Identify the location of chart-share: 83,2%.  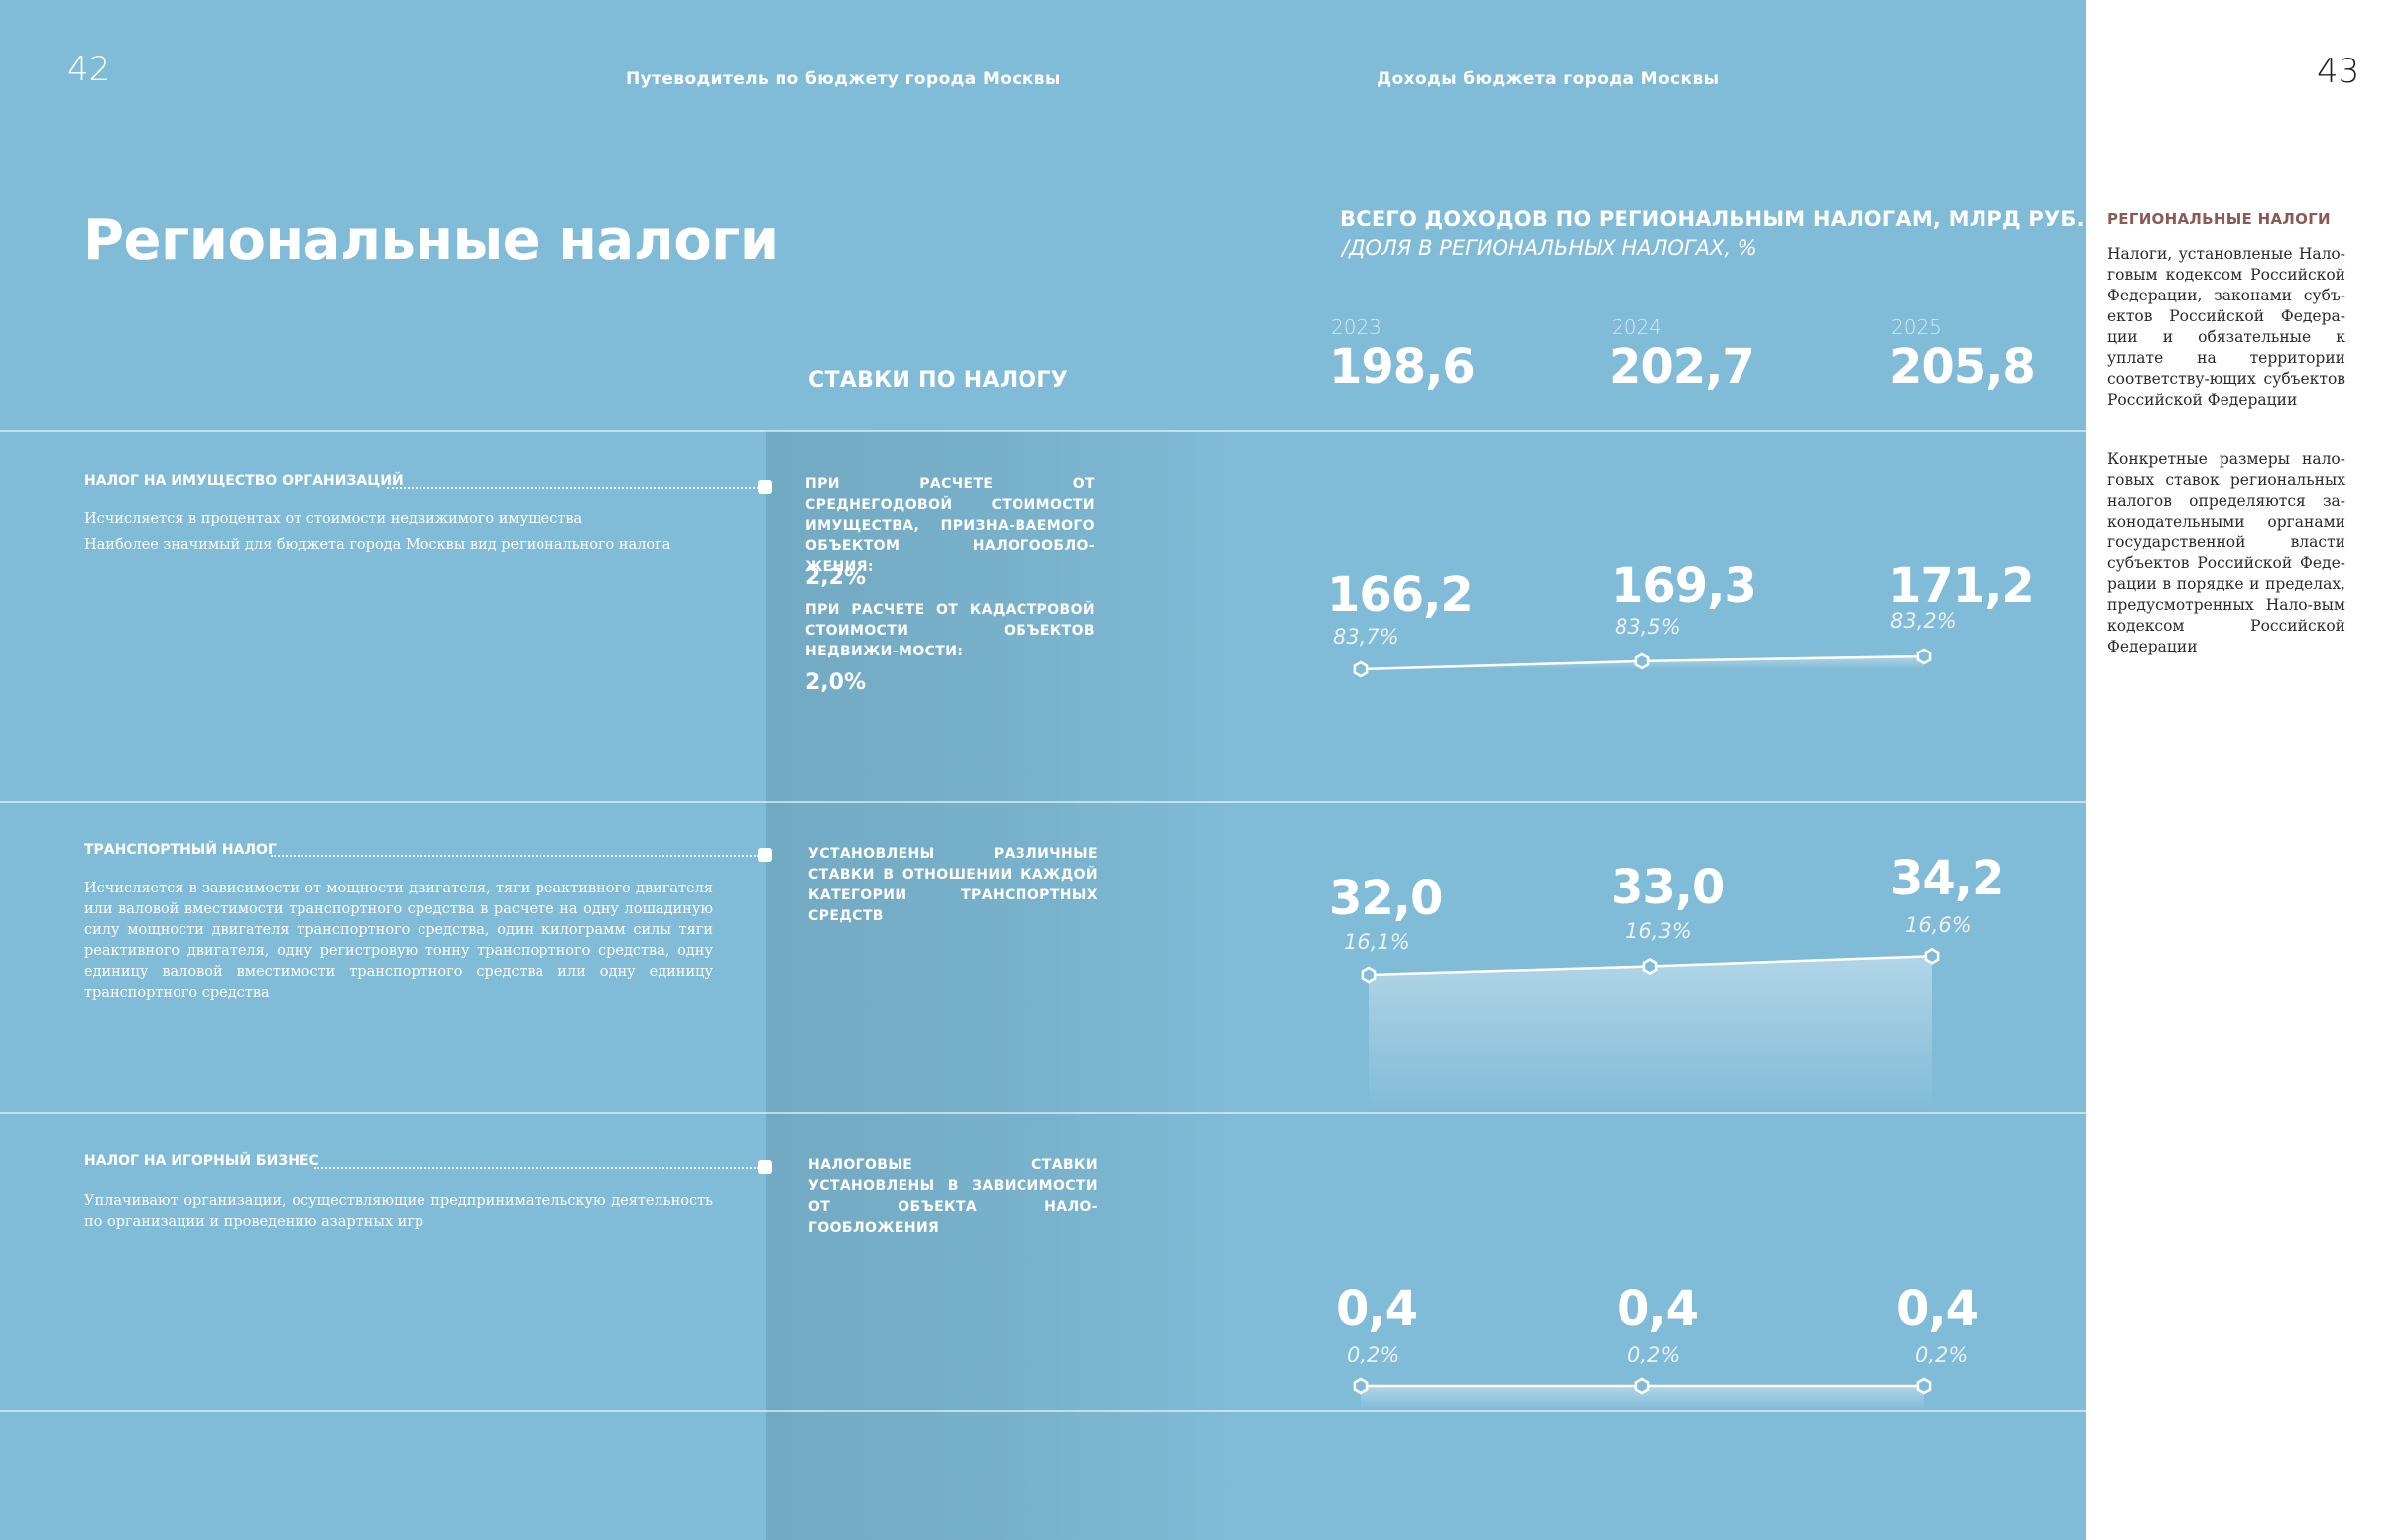
(1923, 621).